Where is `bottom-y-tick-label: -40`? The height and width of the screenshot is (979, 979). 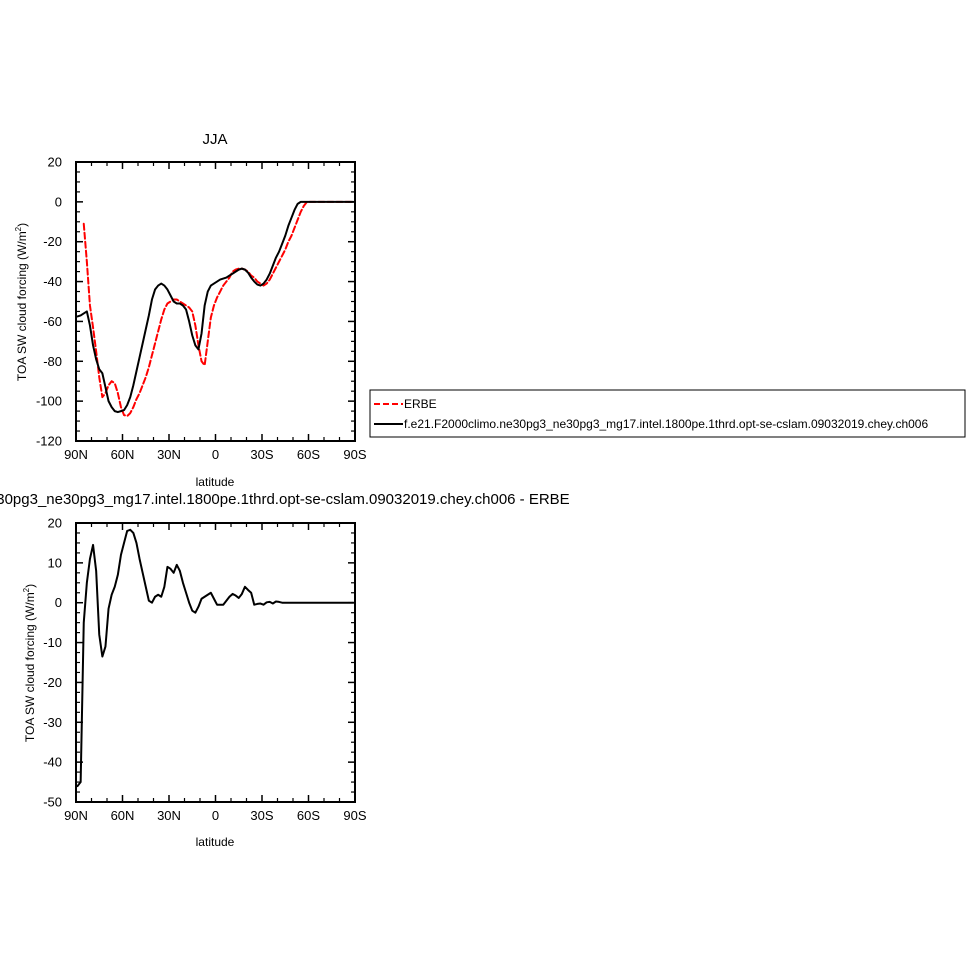 bottom-y-tick-label: -40 is located at coordinates (52, 762).